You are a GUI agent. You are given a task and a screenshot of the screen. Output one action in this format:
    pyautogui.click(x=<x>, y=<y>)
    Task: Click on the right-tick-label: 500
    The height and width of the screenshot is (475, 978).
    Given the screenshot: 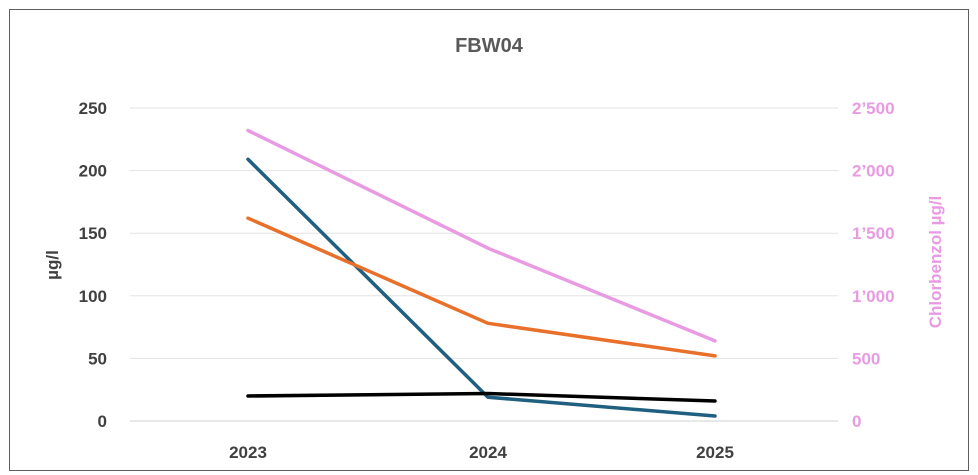 What is the action you would take?
    pyautogui.click(x=866, y=358)
    